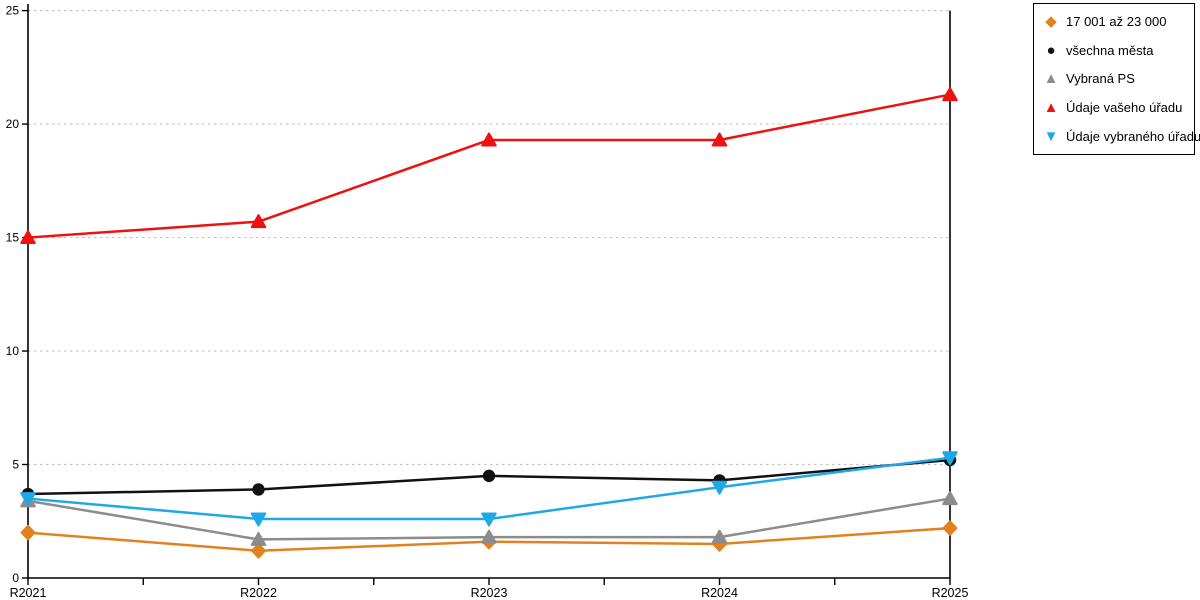 The height and width of the screenshot is (600, 1200). What do you see at coordinates (13, 351) in the screenshot?
I see `y-tick-label: 10` at bounding box center [13, 351].